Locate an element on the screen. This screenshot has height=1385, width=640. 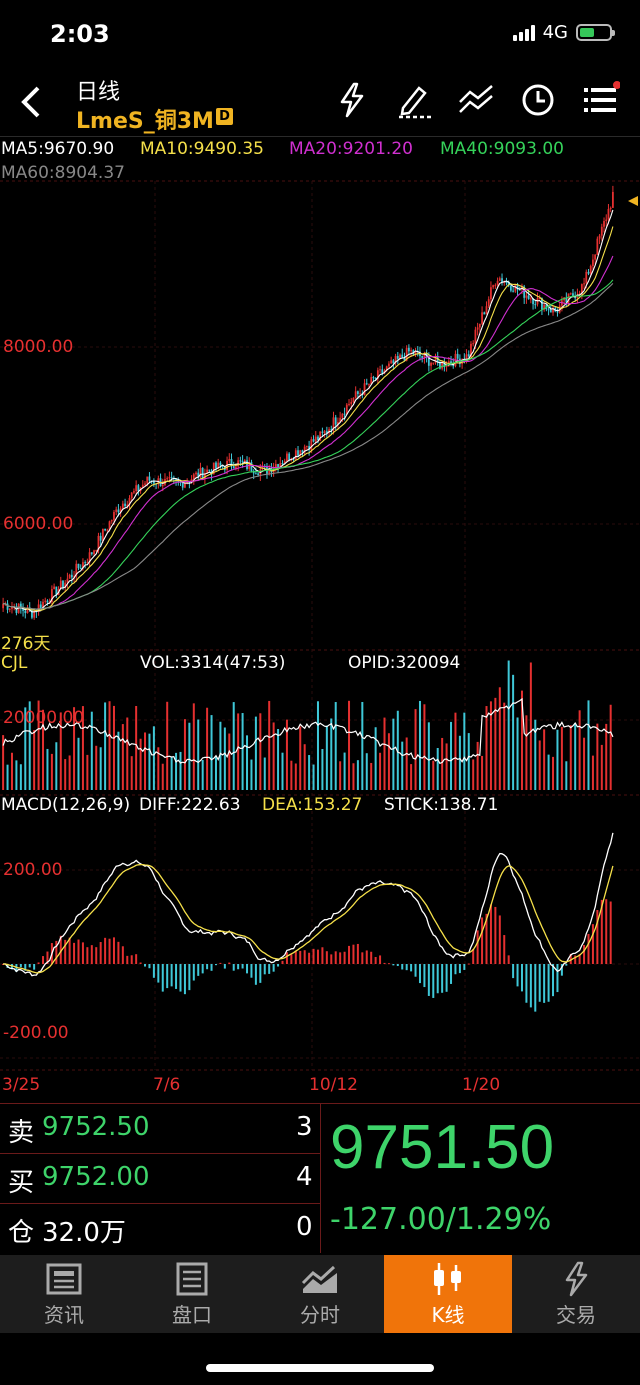
nav-trade: 交易 is located at coordinates (576, 1294).